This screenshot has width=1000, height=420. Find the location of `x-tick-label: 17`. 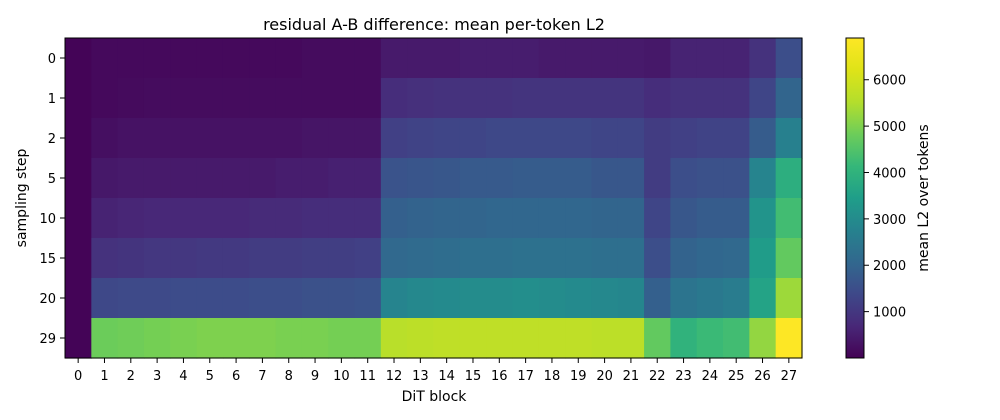

x-tick-label: 17 is located at coordinates (525, 376).